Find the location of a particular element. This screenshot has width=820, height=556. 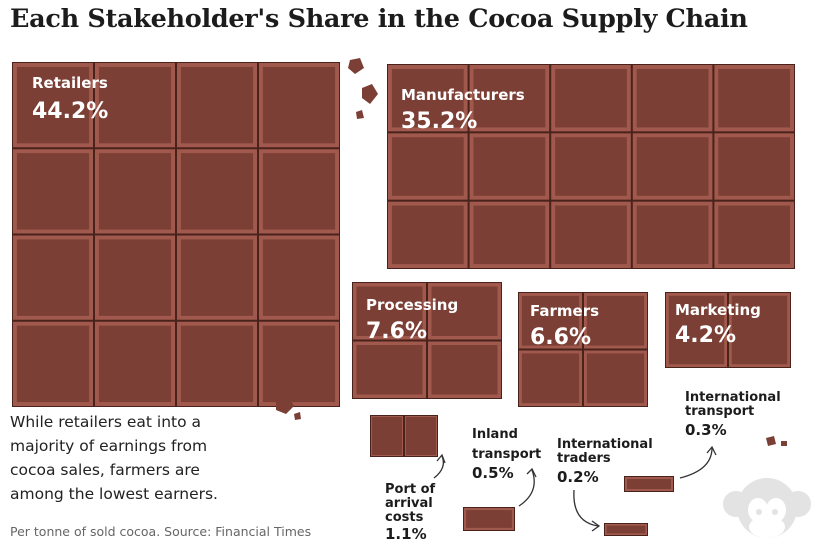

bar-port-of-arrival-costs is located at coordinates (404, 436).